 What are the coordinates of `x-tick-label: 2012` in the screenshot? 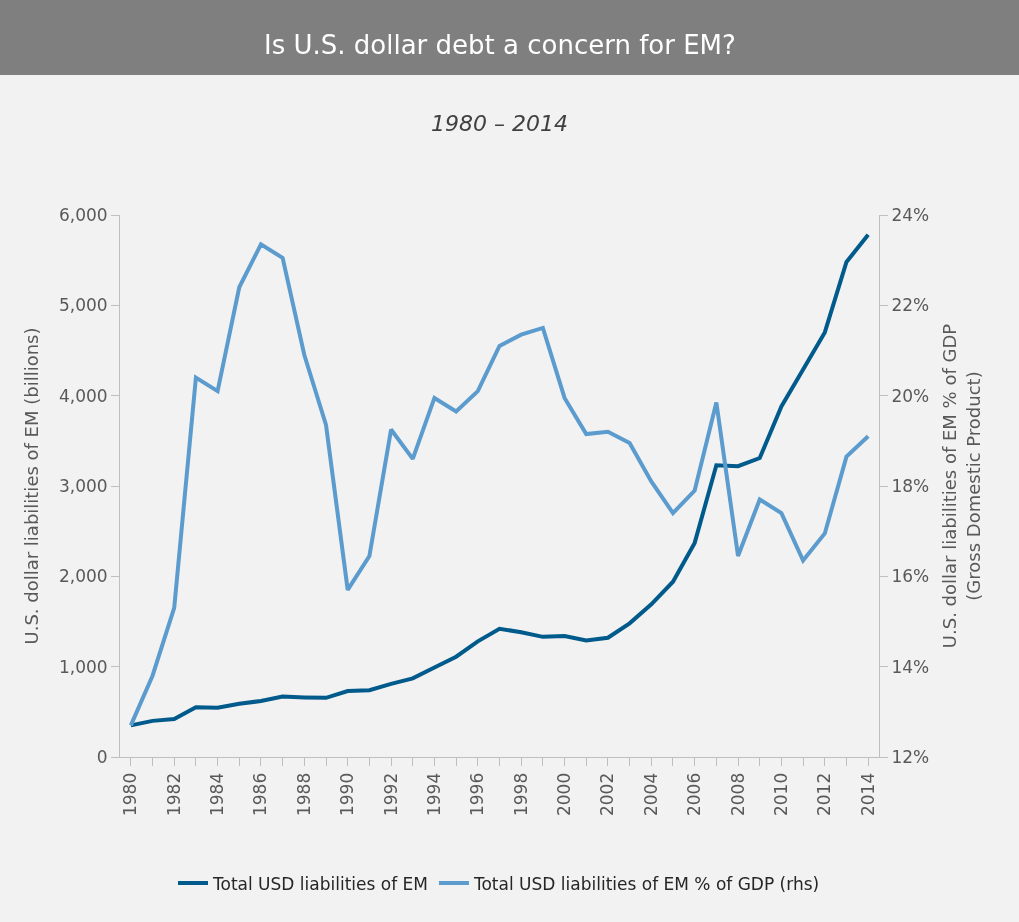 It's located at (824, 794).